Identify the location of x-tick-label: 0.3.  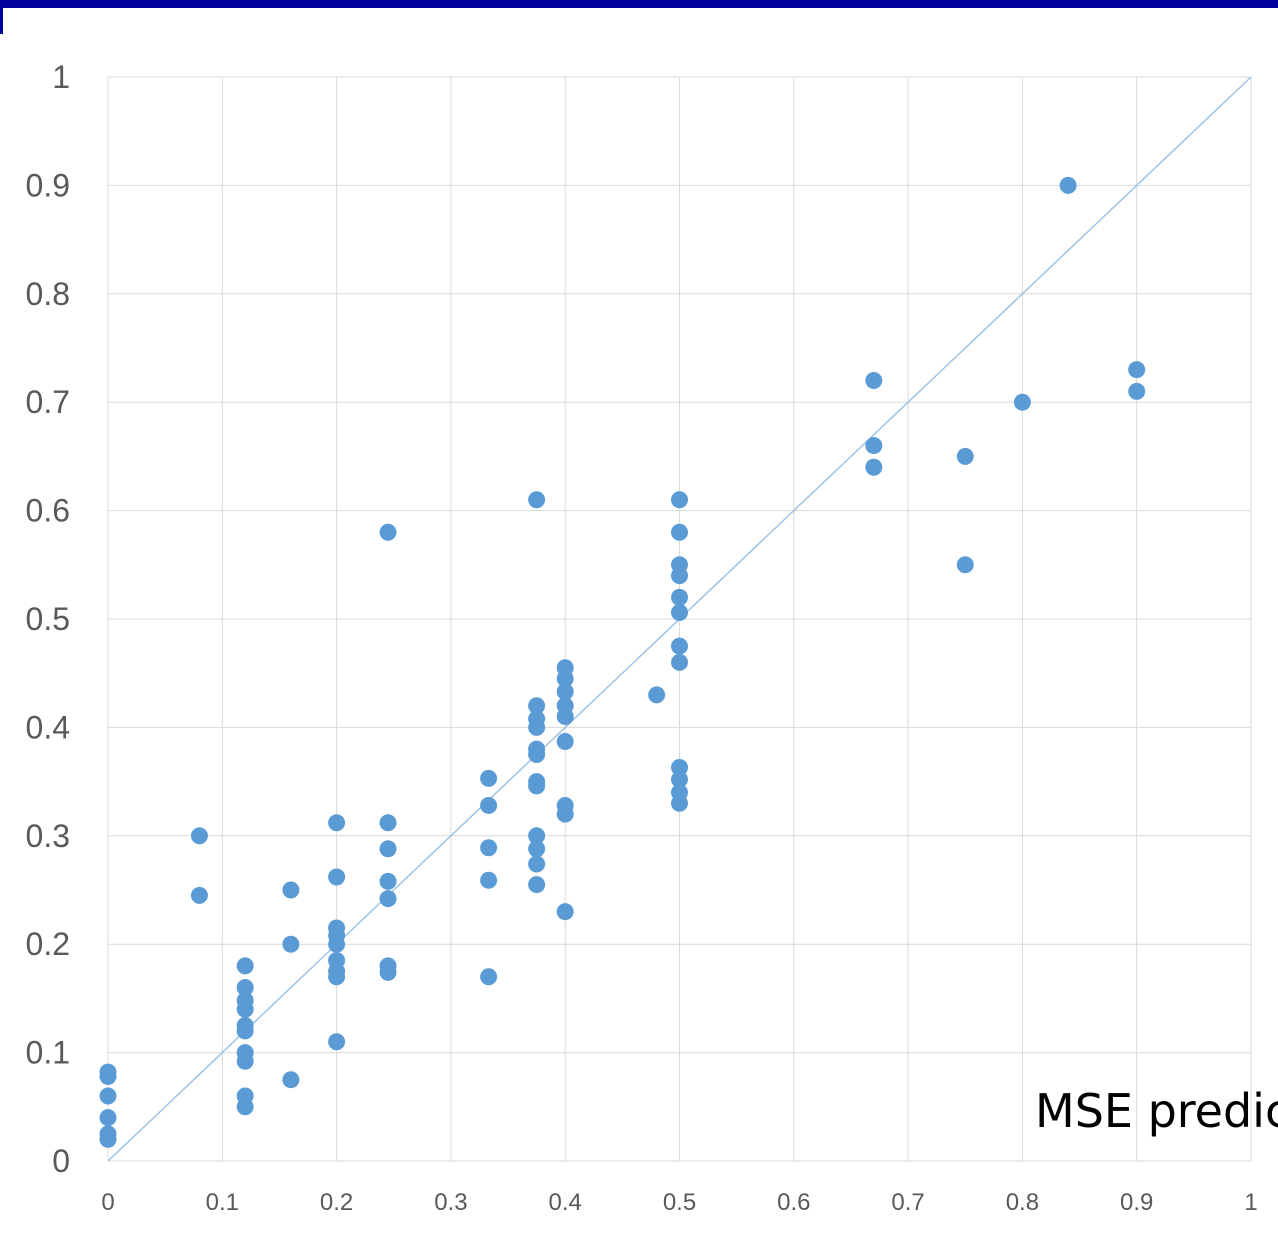
(450, 1202).